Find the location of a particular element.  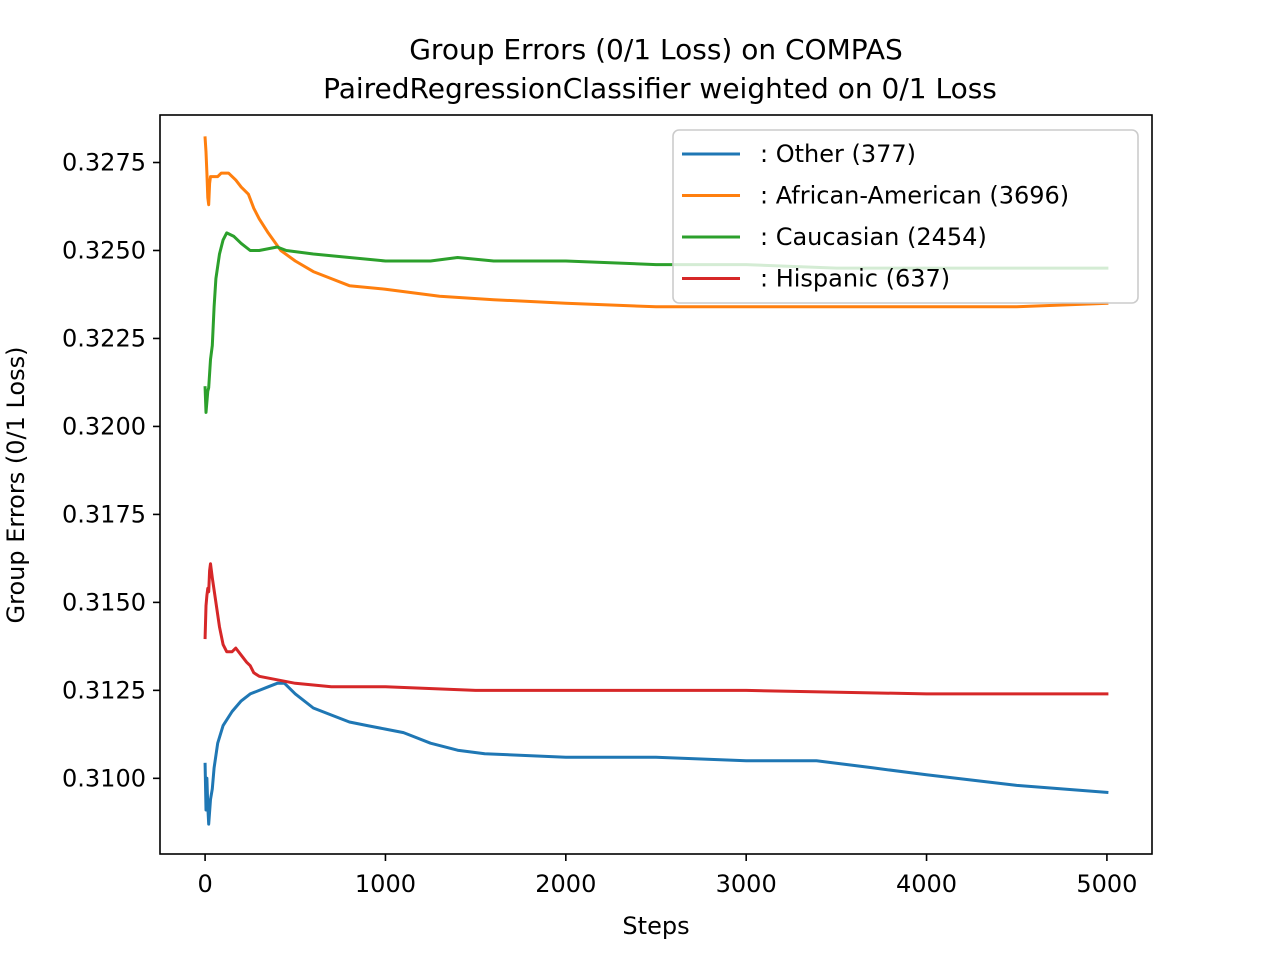

y-tick-label: 0.3250 is located at coordinates (104, 250).